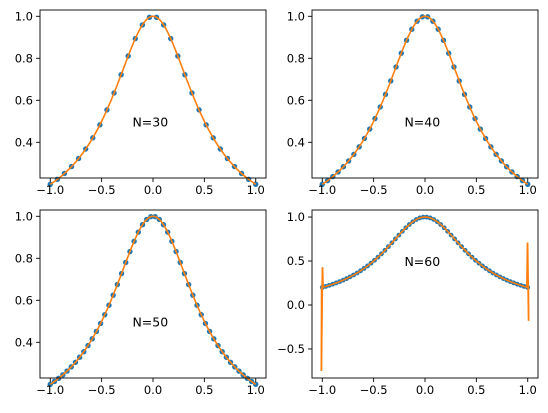  What do you see at coordinates (422, 261) in the screenshot?
I see `annotation-label: N=60` at bounding box center [422, 261].